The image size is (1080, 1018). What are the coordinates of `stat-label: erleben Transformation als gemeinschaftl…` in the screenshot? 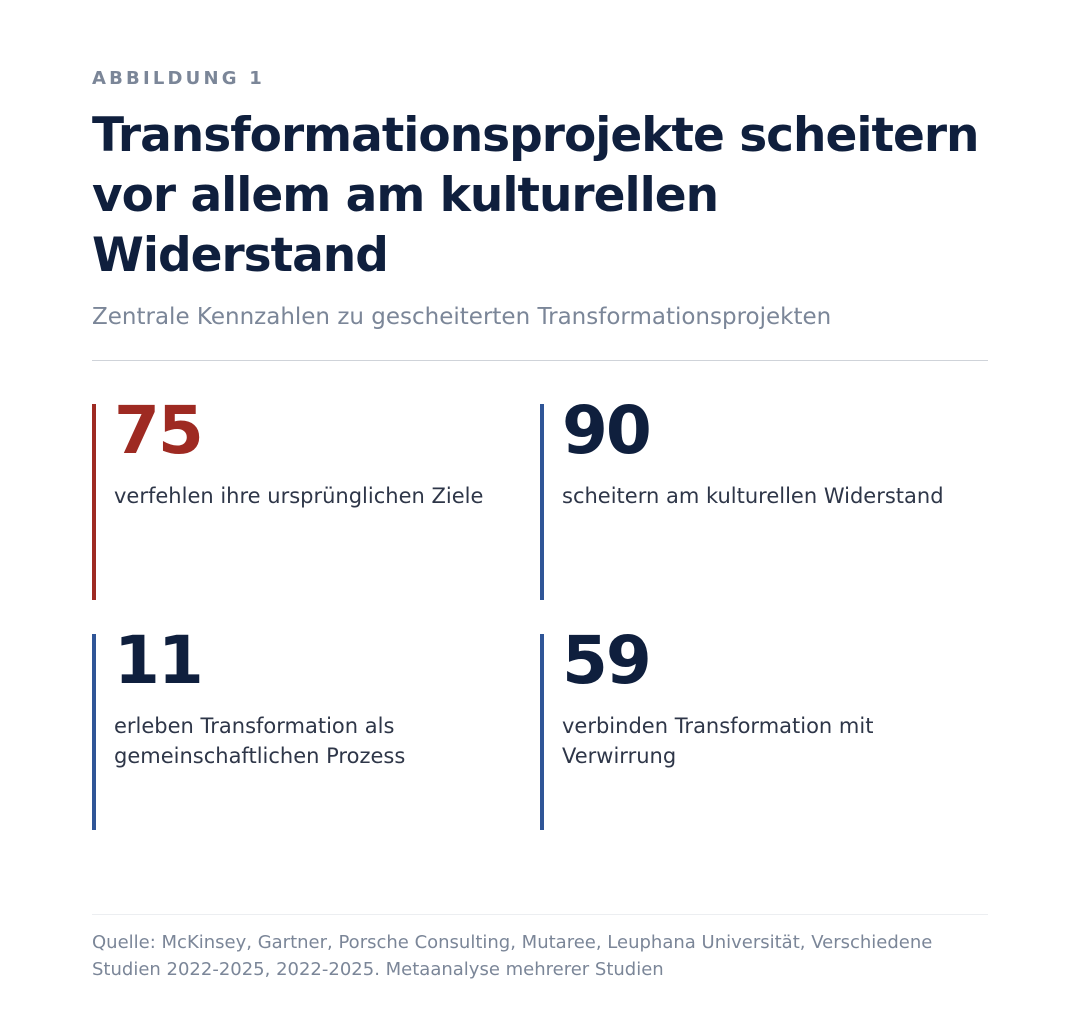 It's located at (260, 741).